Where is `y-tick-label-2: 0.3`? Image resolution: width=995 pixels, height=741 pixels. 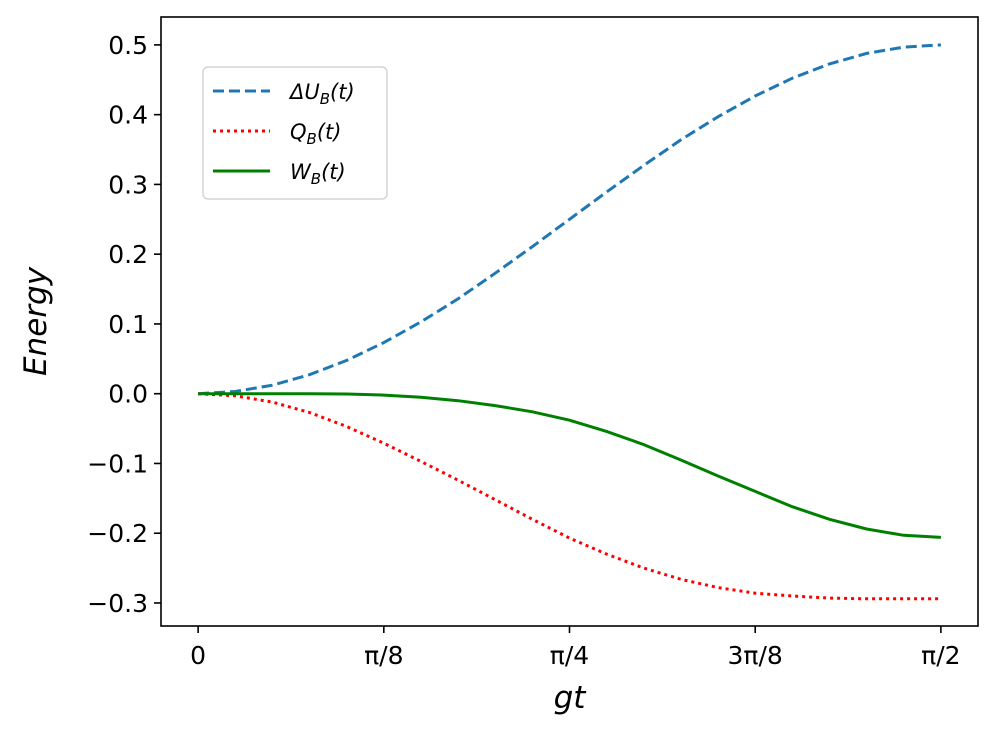
y-tick-label-2: 0.3 is located at coordinates (128, 184).